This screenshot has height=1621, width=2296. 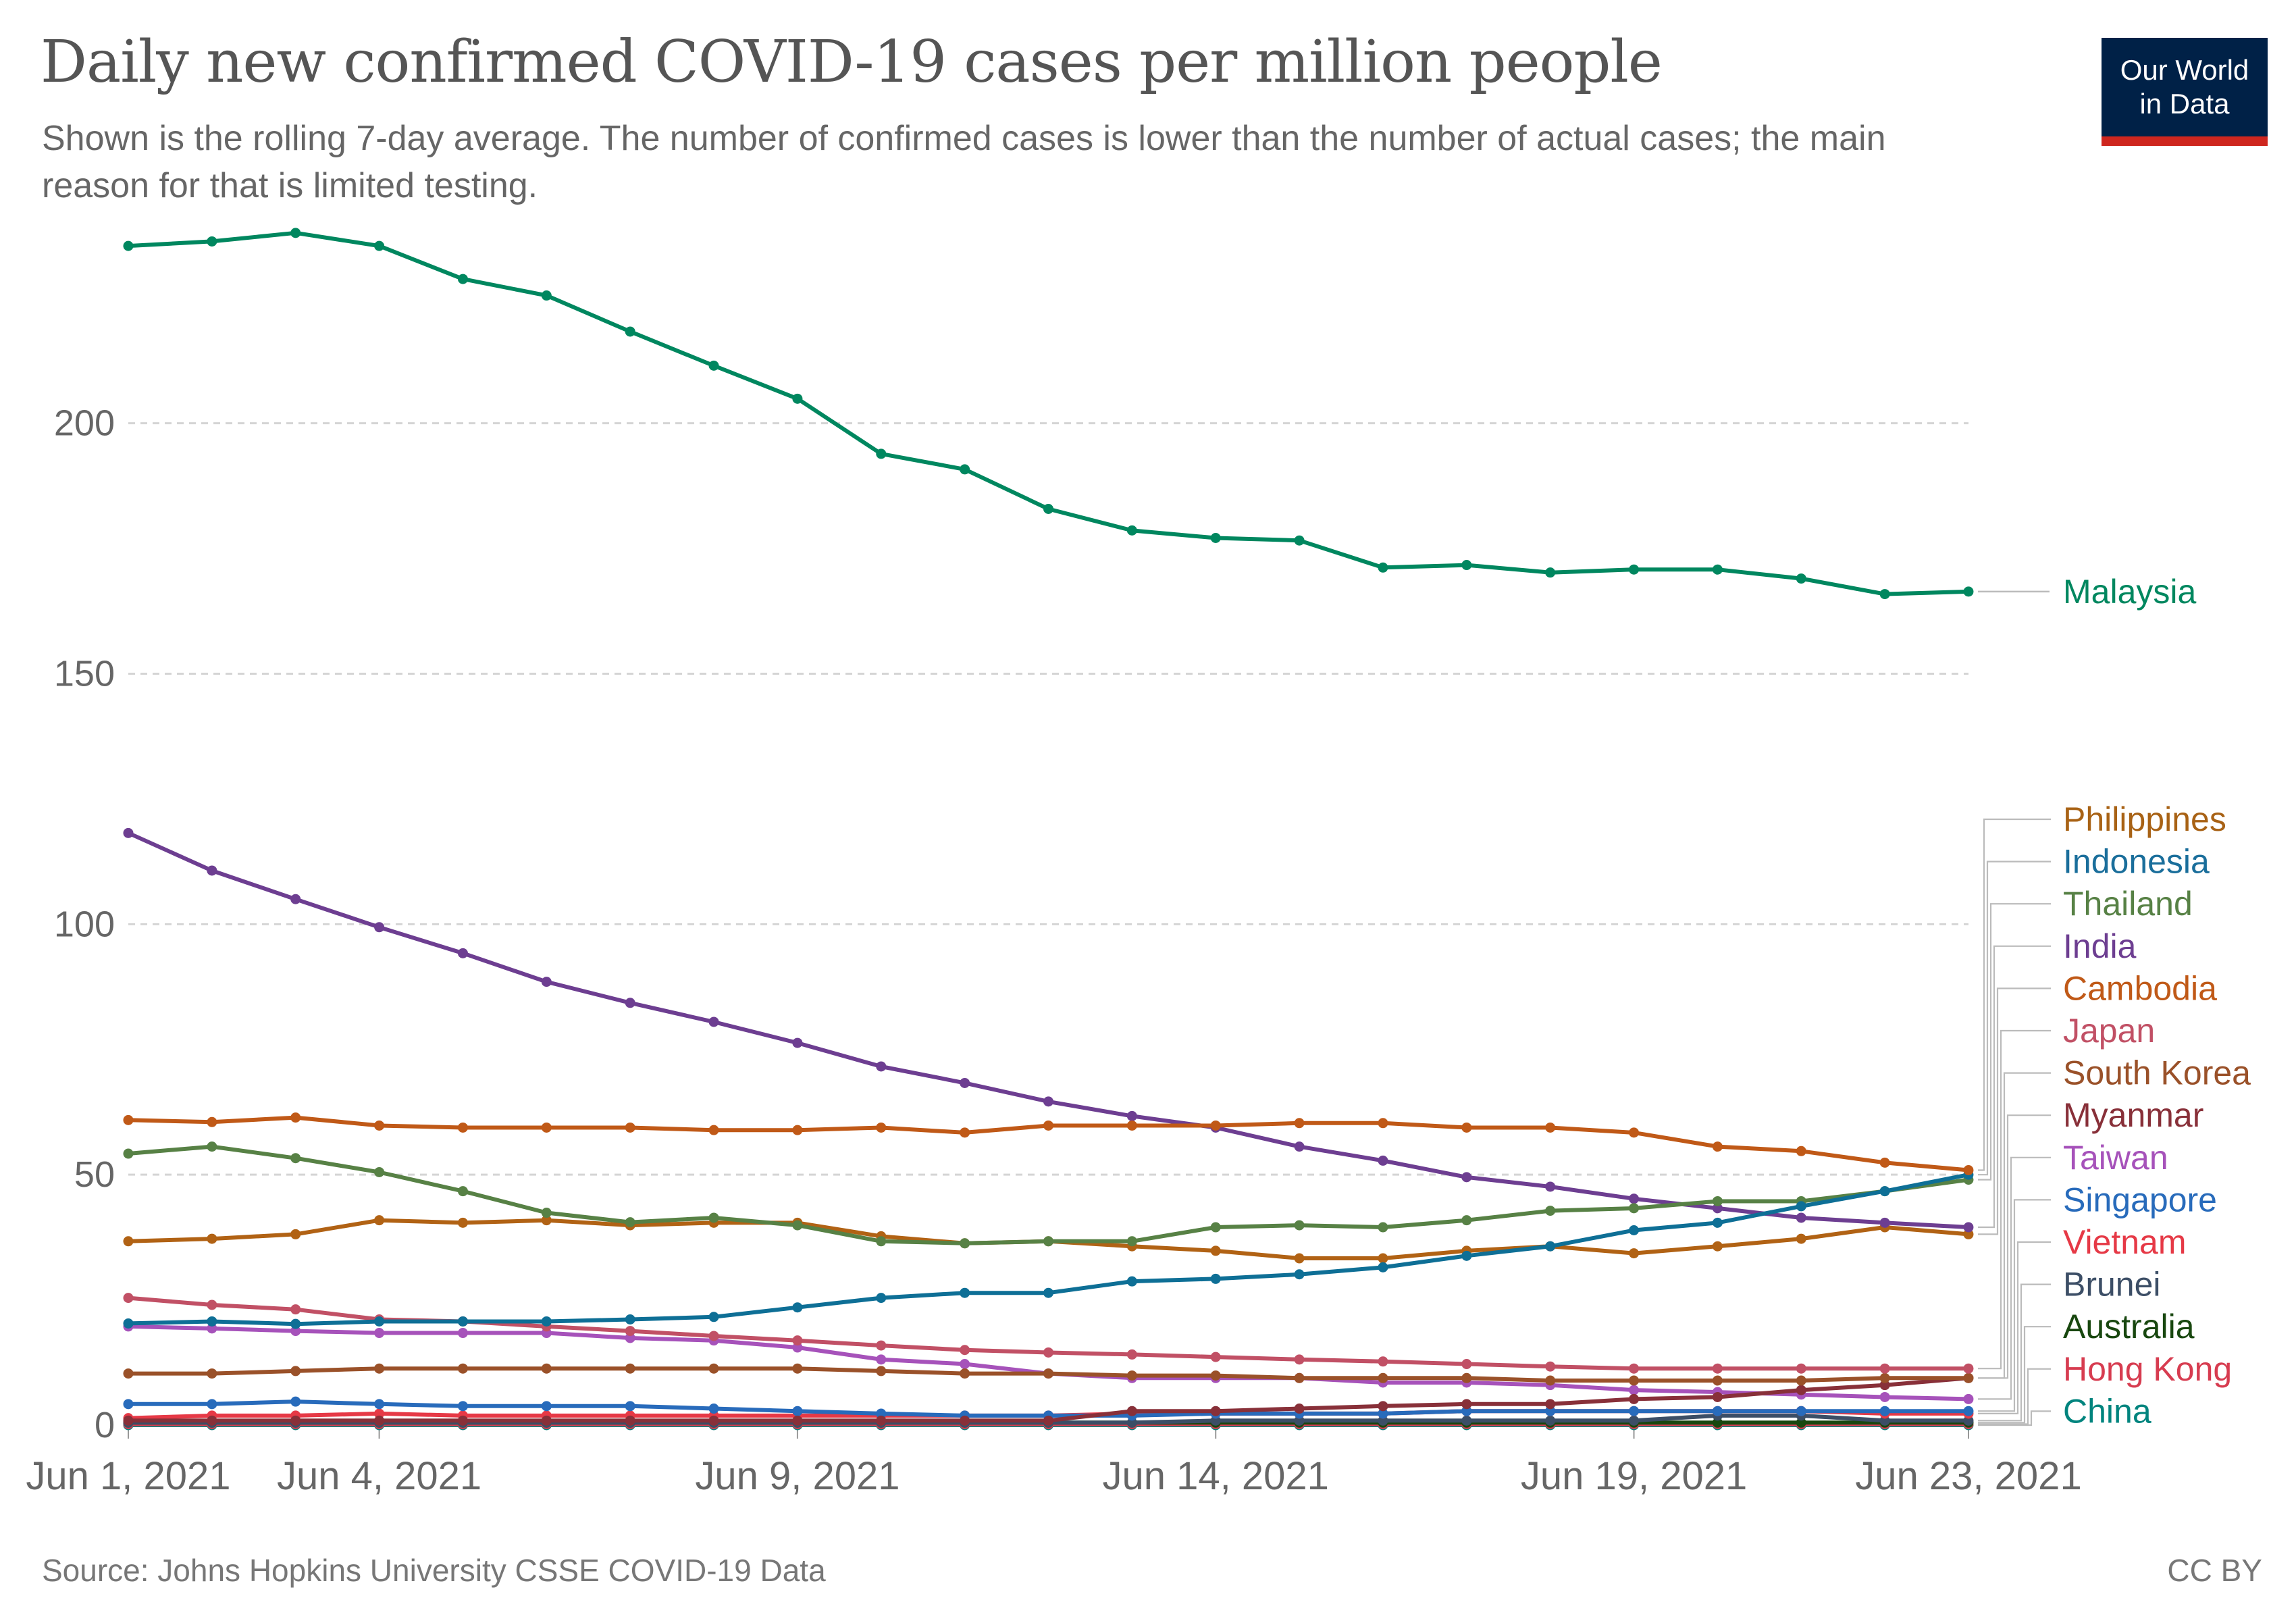 What do you see at coordinates (2129, 1326) in the screenshot?
I see `series-label-australia: Australia` at bounding box center [2129, 1326].